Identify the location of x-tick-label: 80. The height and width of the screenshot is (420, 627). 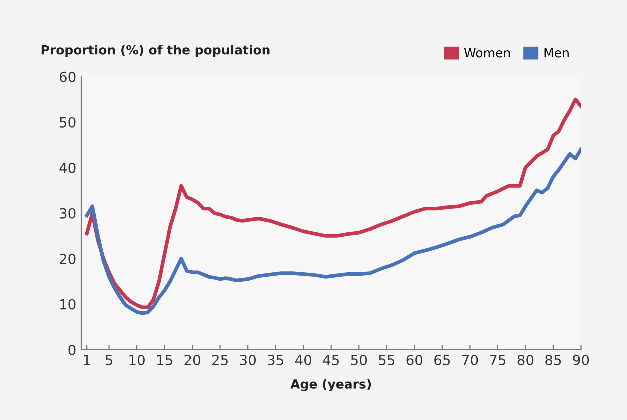
(526, 360).